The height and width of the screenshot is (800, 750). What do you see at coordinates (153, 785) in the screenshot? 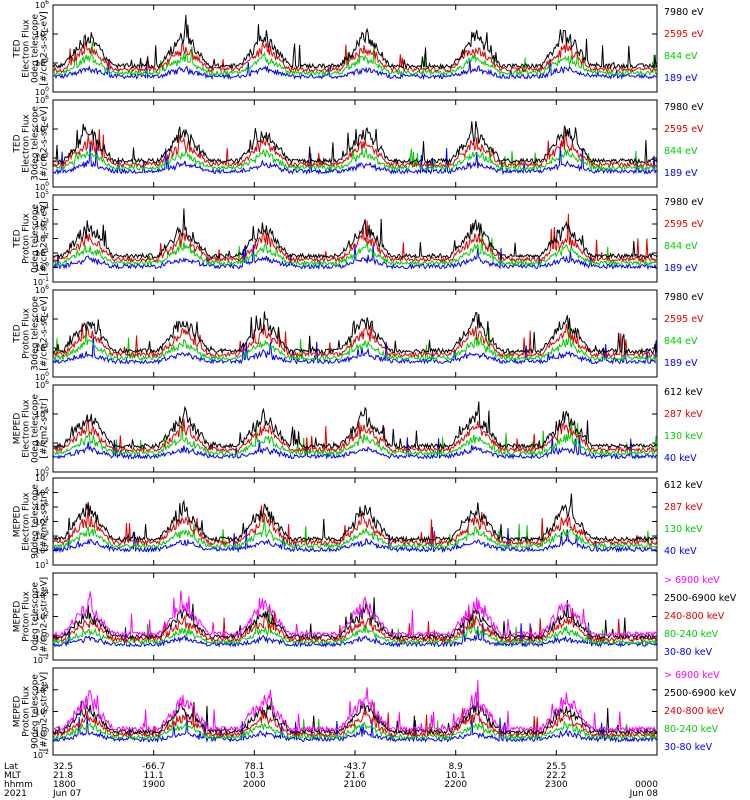
I see `ephemeris-value: 1900` at bounding box center [153, 785].